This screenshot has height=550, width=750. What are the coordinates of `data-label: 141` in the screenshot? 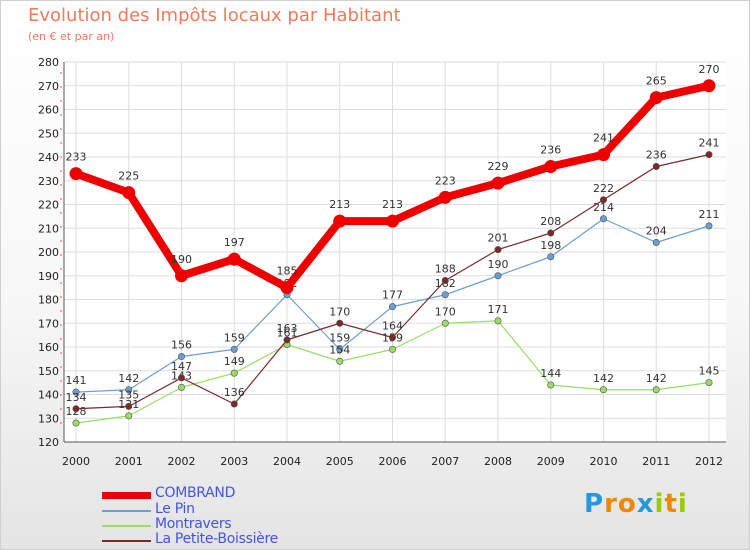 It's located at (76, 380).